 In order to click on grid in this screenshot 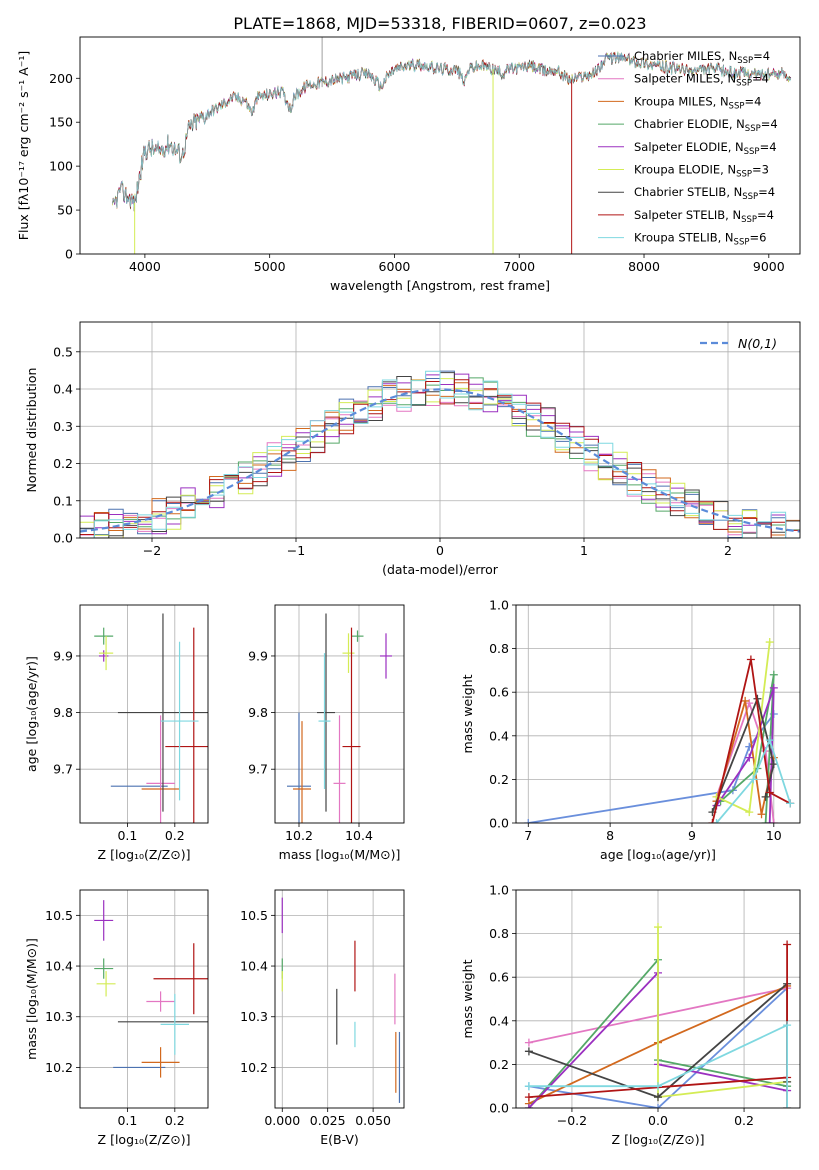, I will do `click(144, 714)`.